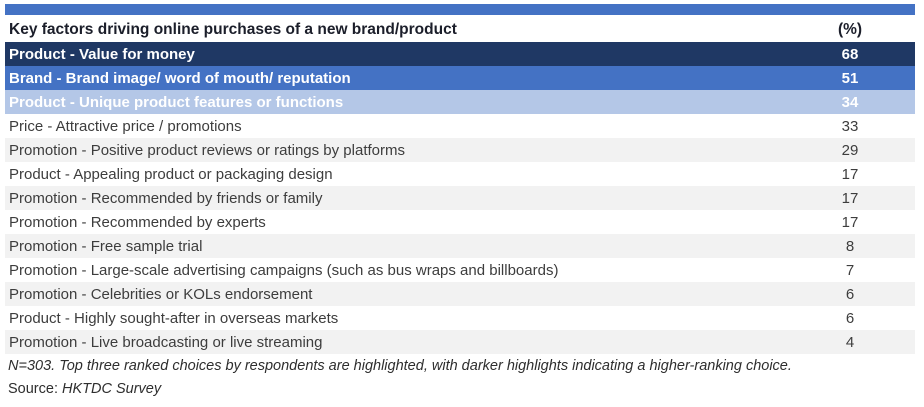 The width and height of the screenshot is (924, 407). I want to click on row-value: 29, so click(850, 150).